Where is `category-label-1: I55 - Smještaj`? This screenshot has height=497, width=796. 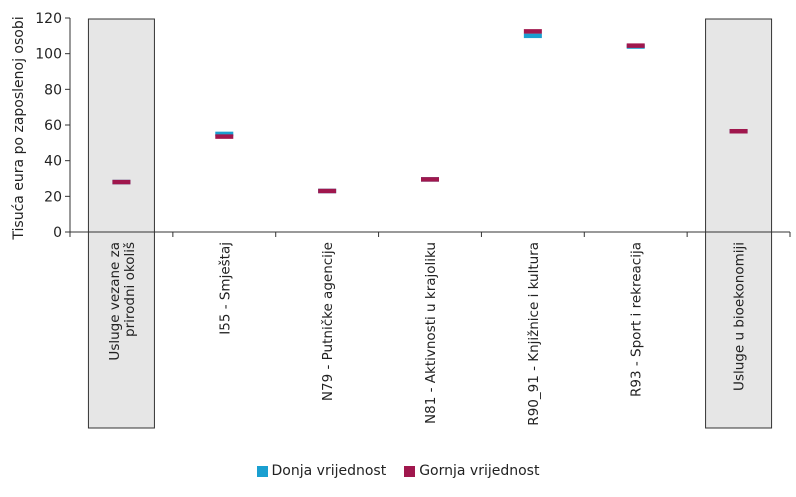
category-label-1: I55 - Smještaj is located at coordinates (225, 288).